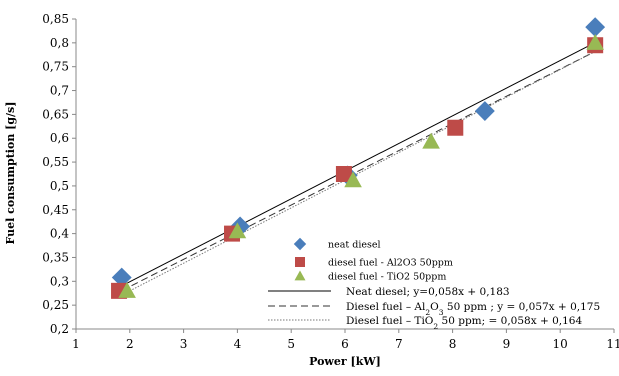 This screenshot has width=619, height=376. Describe the element at coordinates (399, 344) in the screenshot. I see `x-tick-label: 7` at that location.